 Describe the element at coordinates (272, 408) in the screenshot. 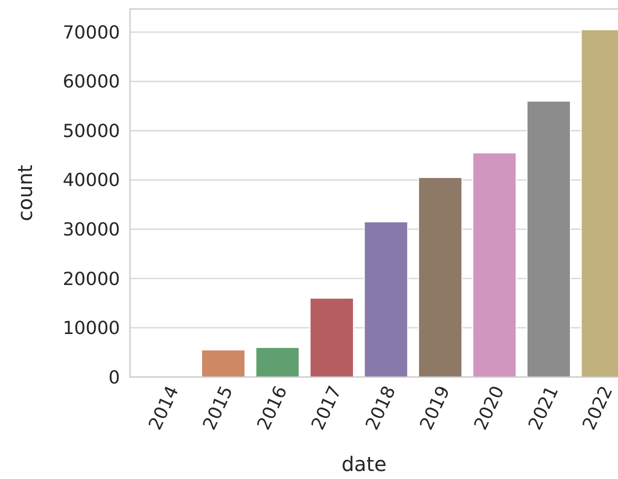

I see `x-tick-label: 2016` at that location.